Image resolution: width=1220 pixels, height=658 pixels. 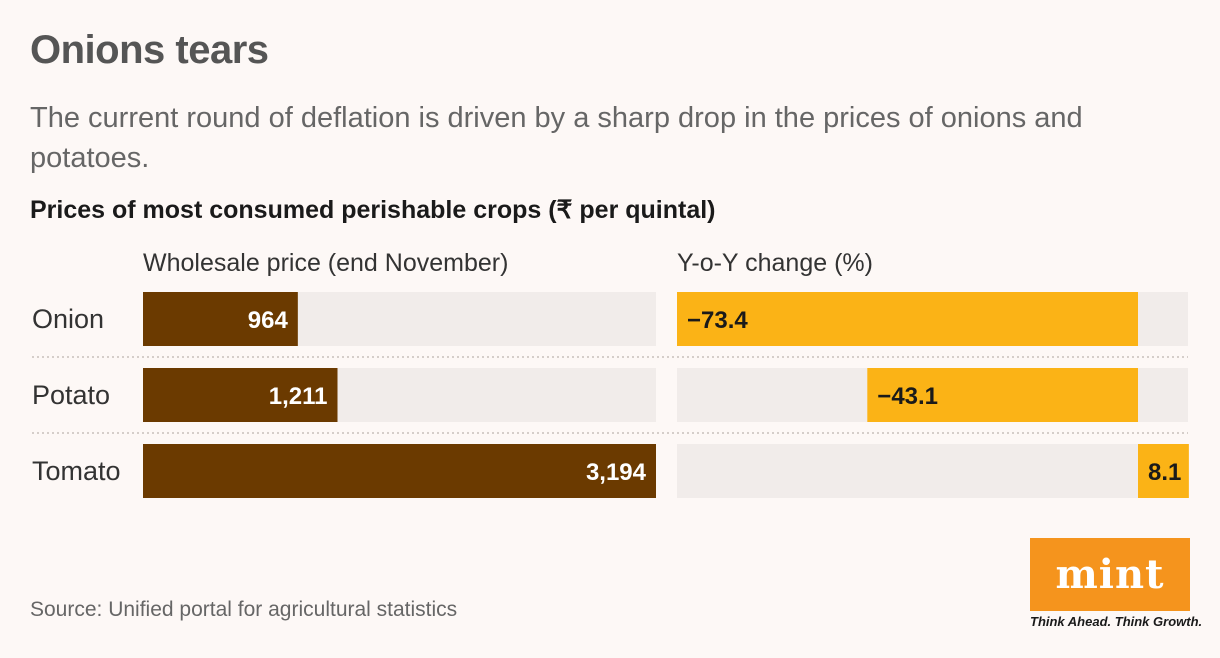 I want to click on yoy-column-header: Y-o-Y change (%), so click(x=775, y=263).